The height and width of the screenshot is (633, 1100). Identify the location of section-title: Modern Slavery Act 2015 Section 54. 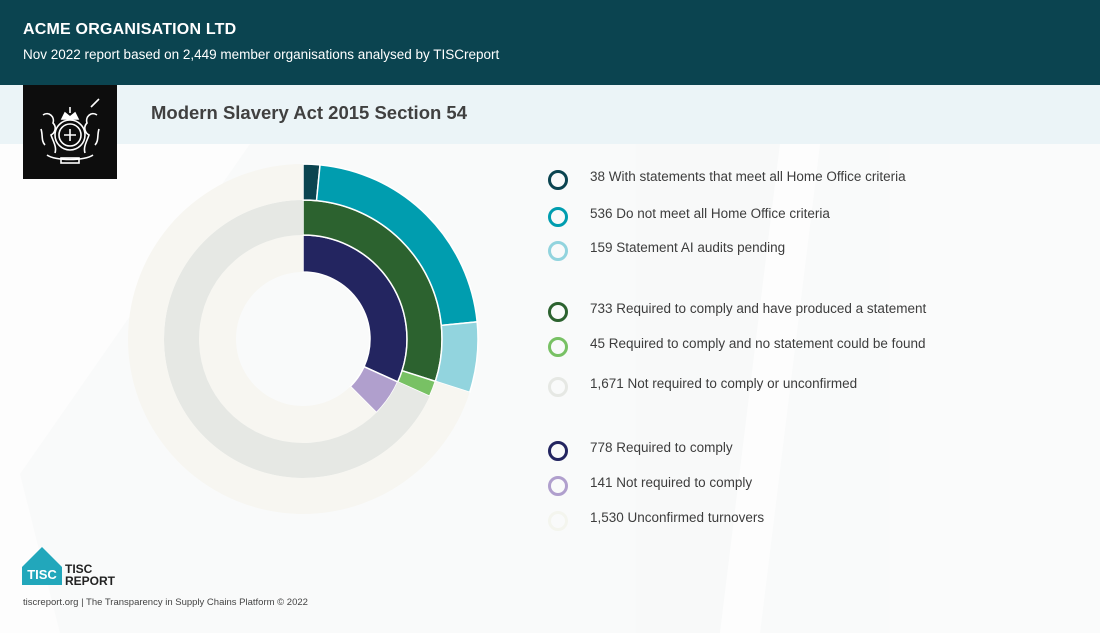
(309, 112).